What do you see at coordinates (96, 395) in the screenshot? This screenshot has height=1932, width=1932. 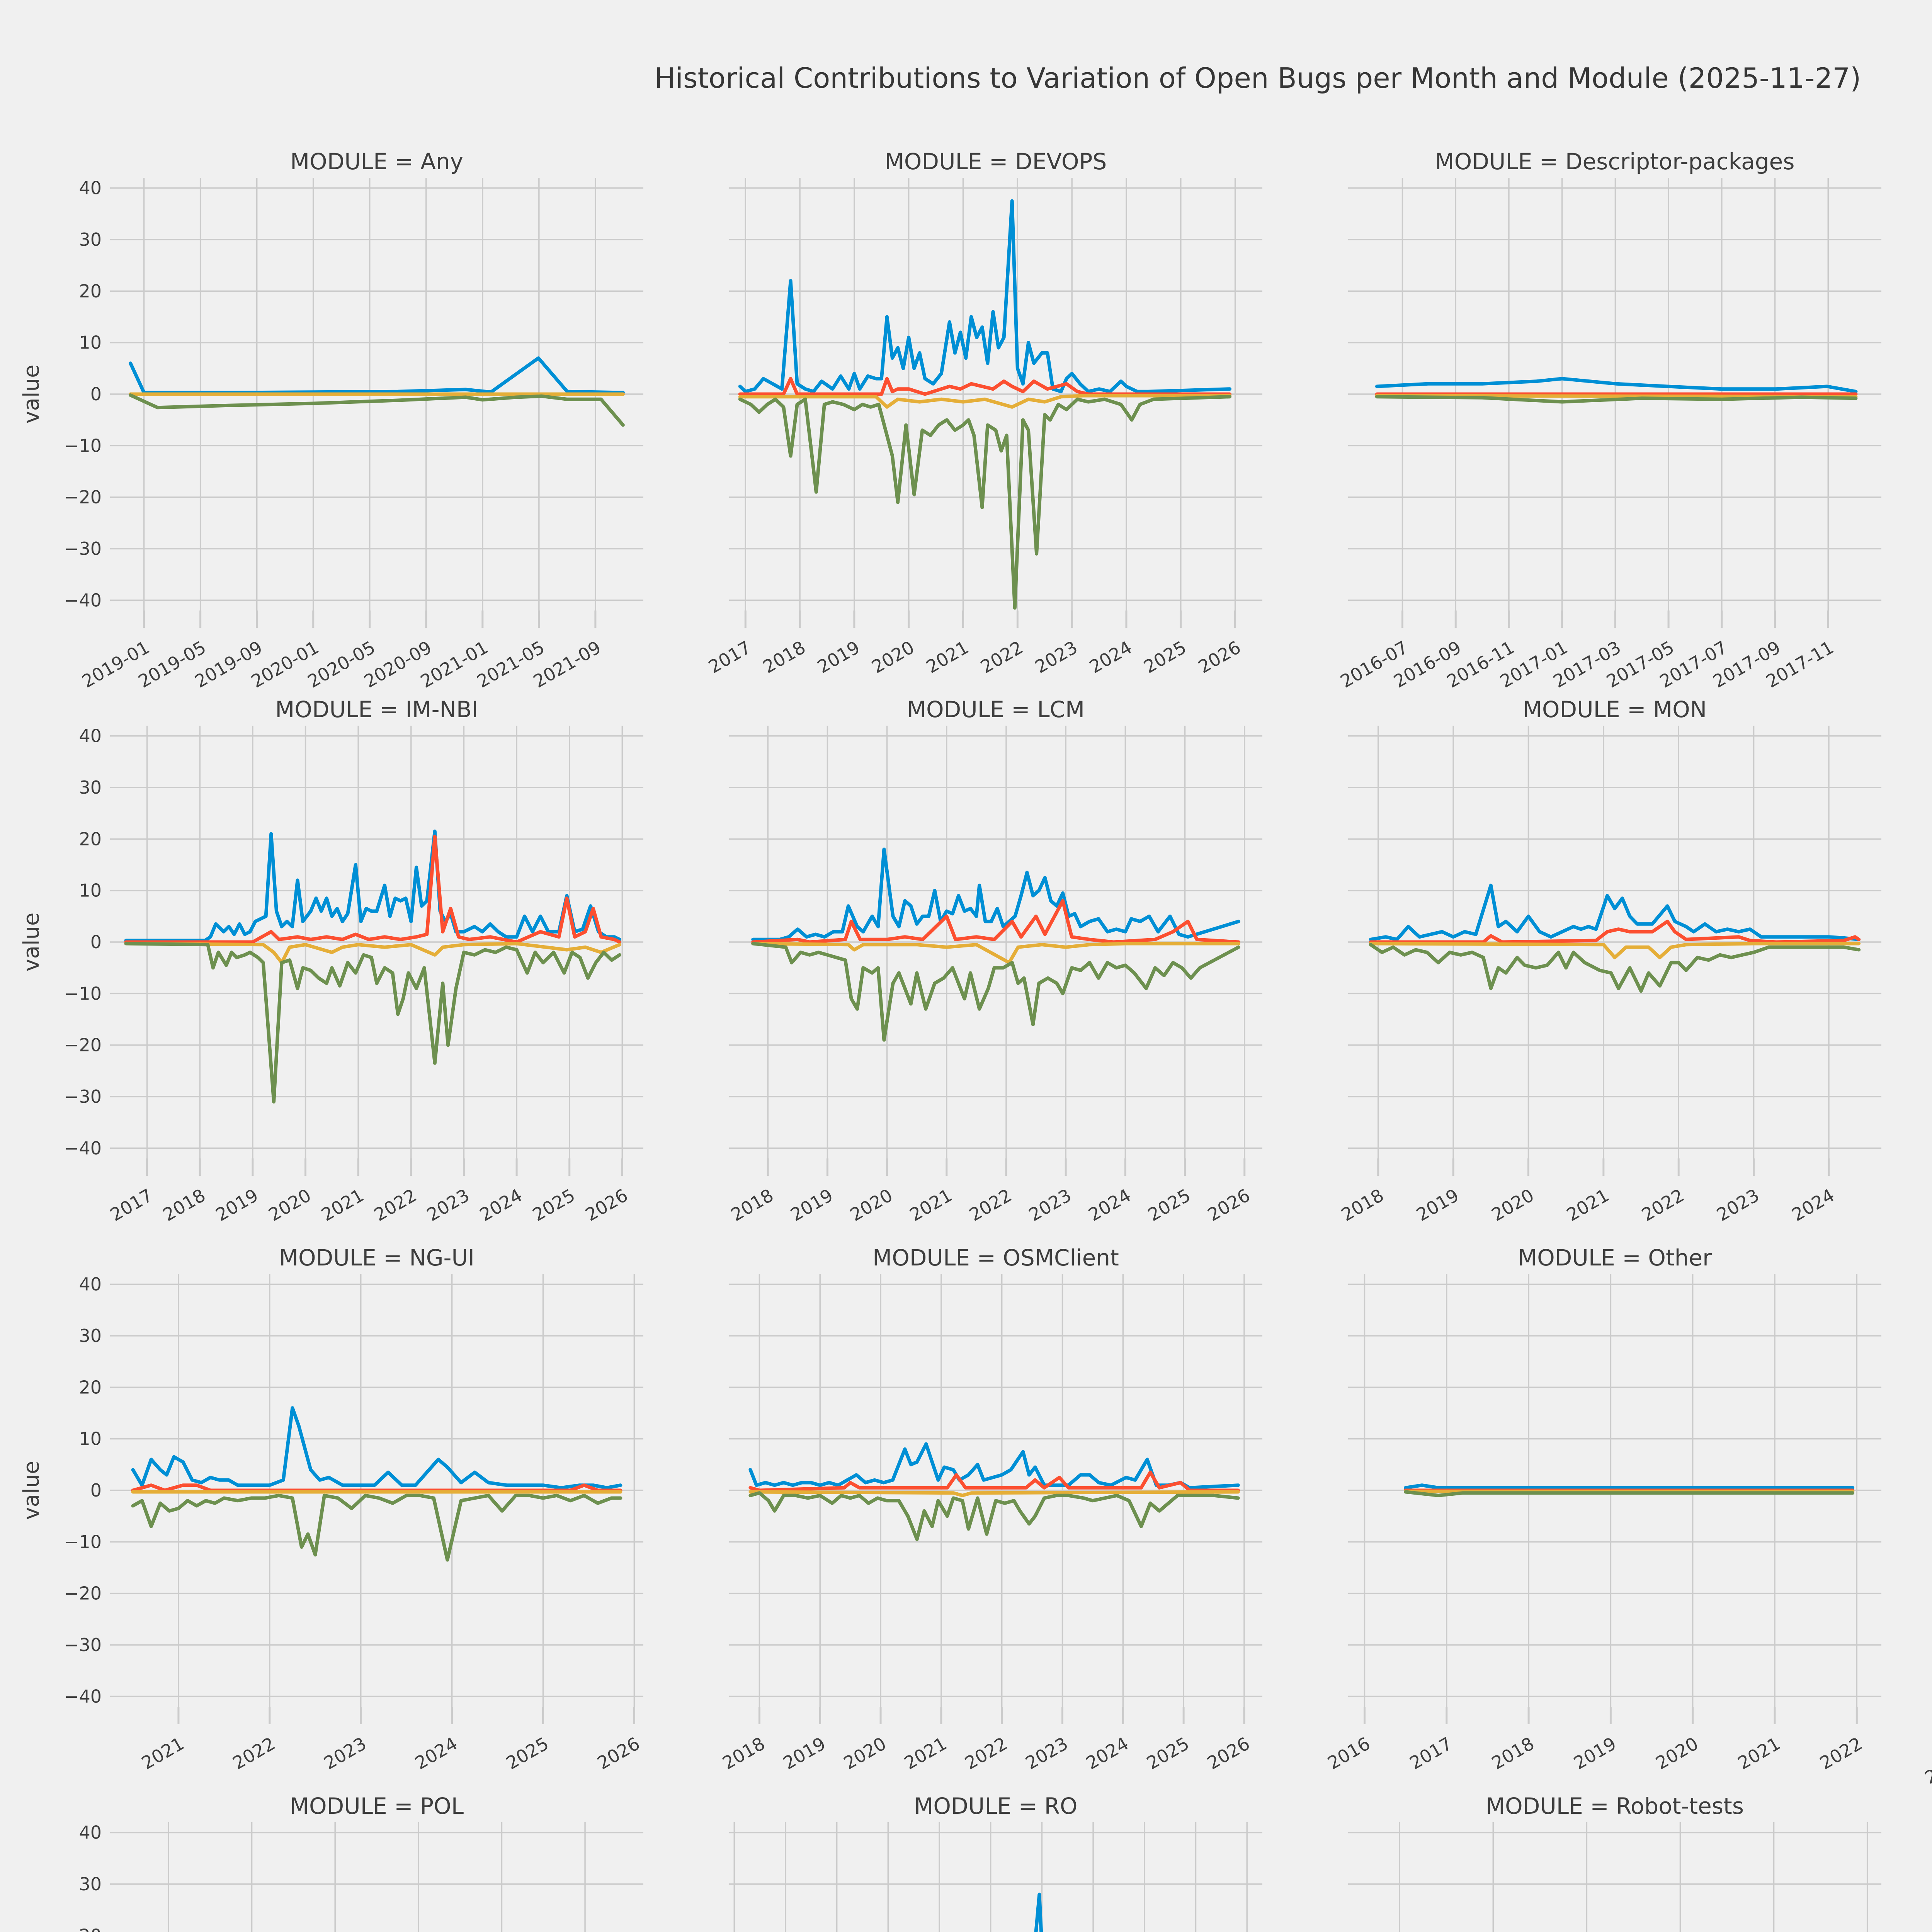 I see `y-tick-label: 0` at bounding box center [96, 395].